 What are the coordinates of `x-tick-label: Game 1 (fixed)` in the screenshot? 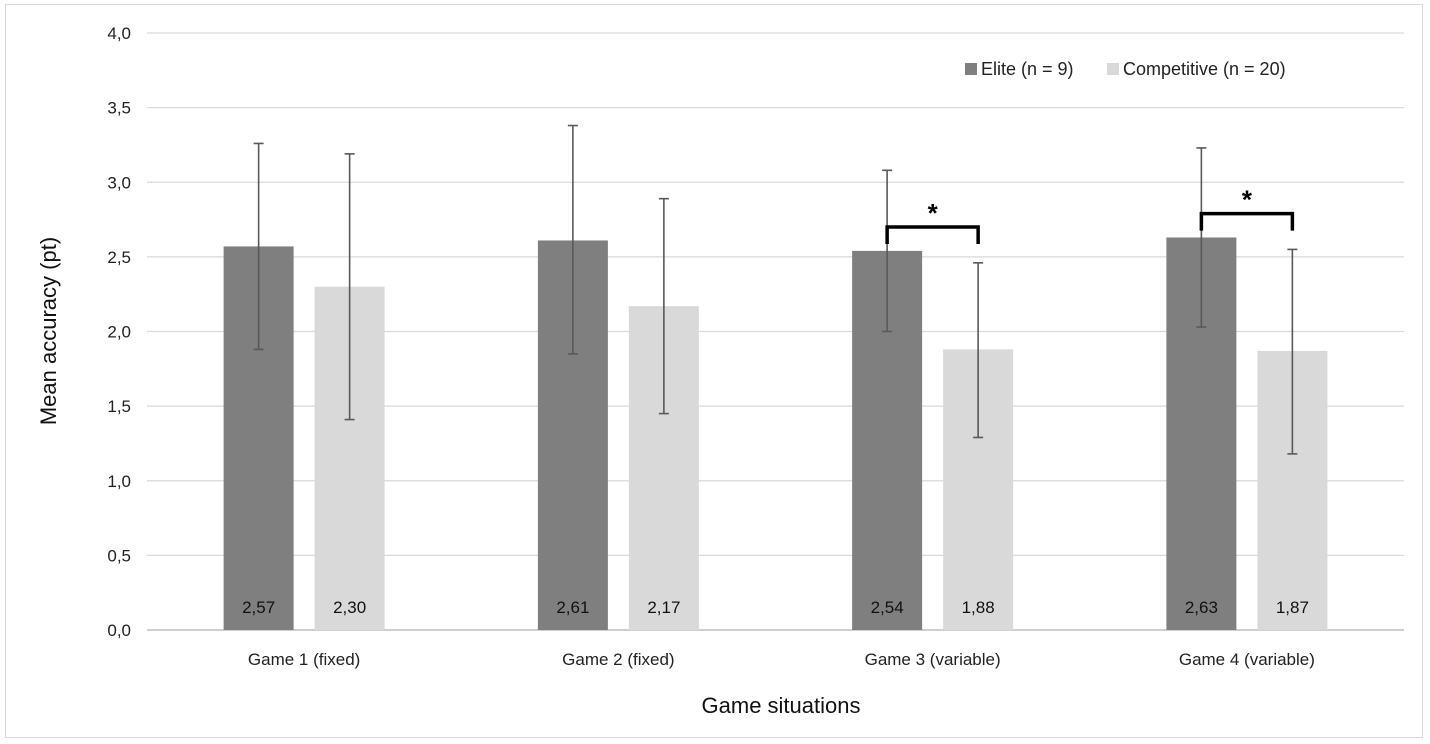 It's located at (304, 659).